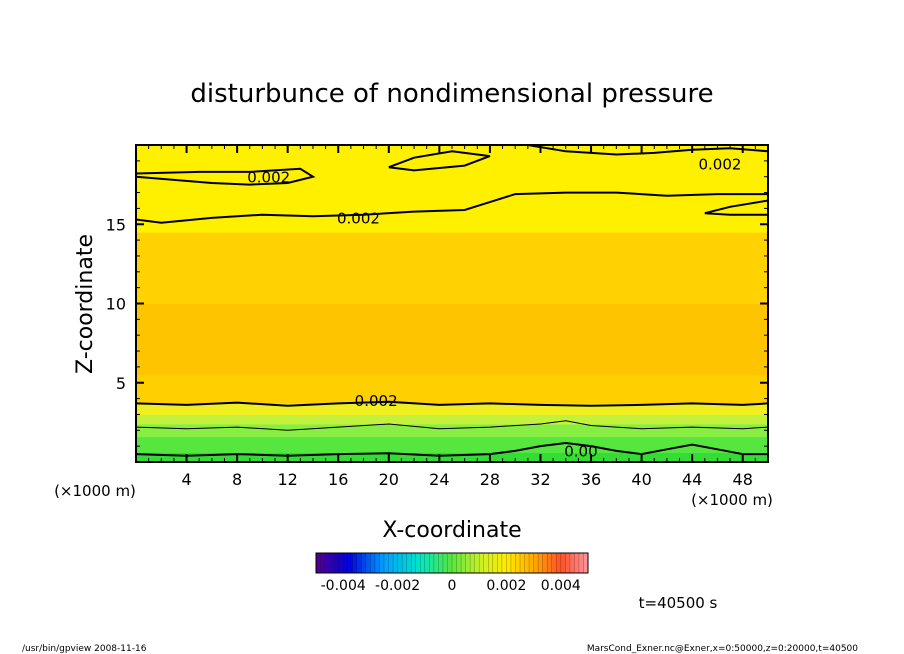  What do you see at coordinates (692, 479) in the screenshot?
I see `x-tick-label: 44` at bounding box center [692, 479].